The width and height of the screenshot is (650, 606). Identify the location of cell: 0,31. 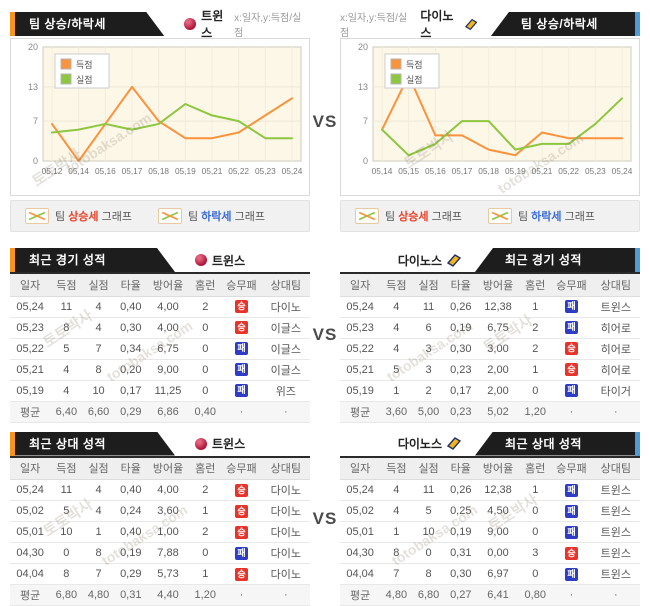
(131, 595).